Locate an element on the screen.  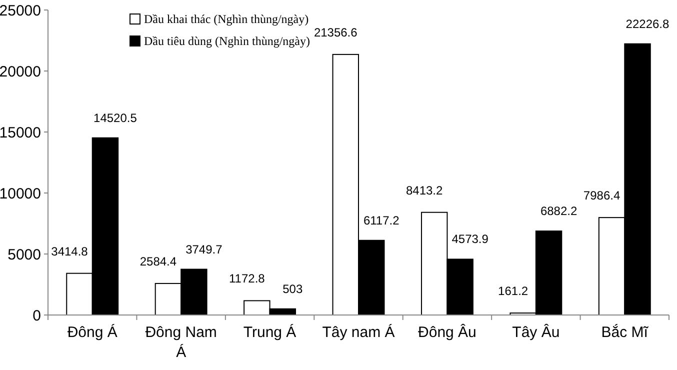
data-label: 21356.6 is located at coordinates (336, 32).